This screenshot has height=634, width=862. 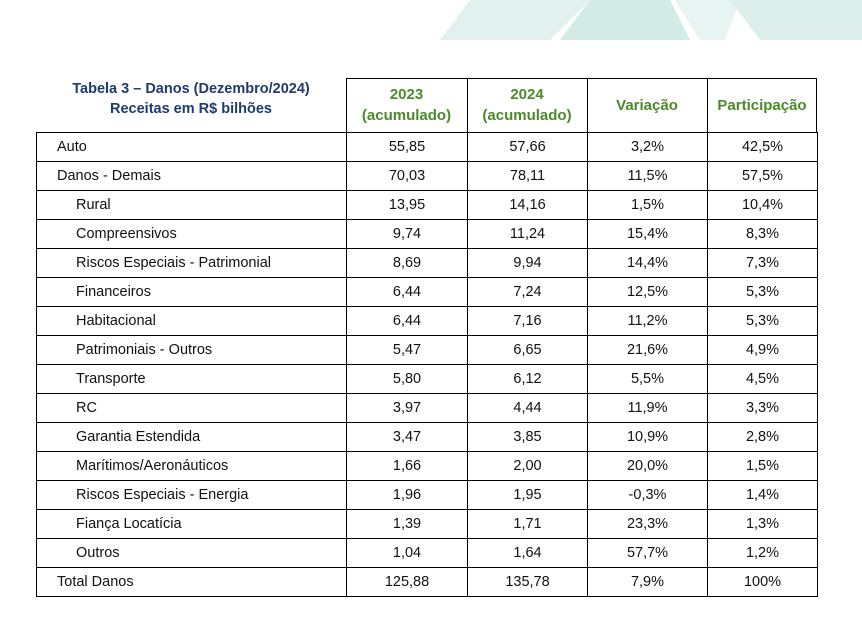 What do you see at coordinates (762, 176) in the screenshot?
I see `share-value: 57,5%` at bounding box center [762, 176].